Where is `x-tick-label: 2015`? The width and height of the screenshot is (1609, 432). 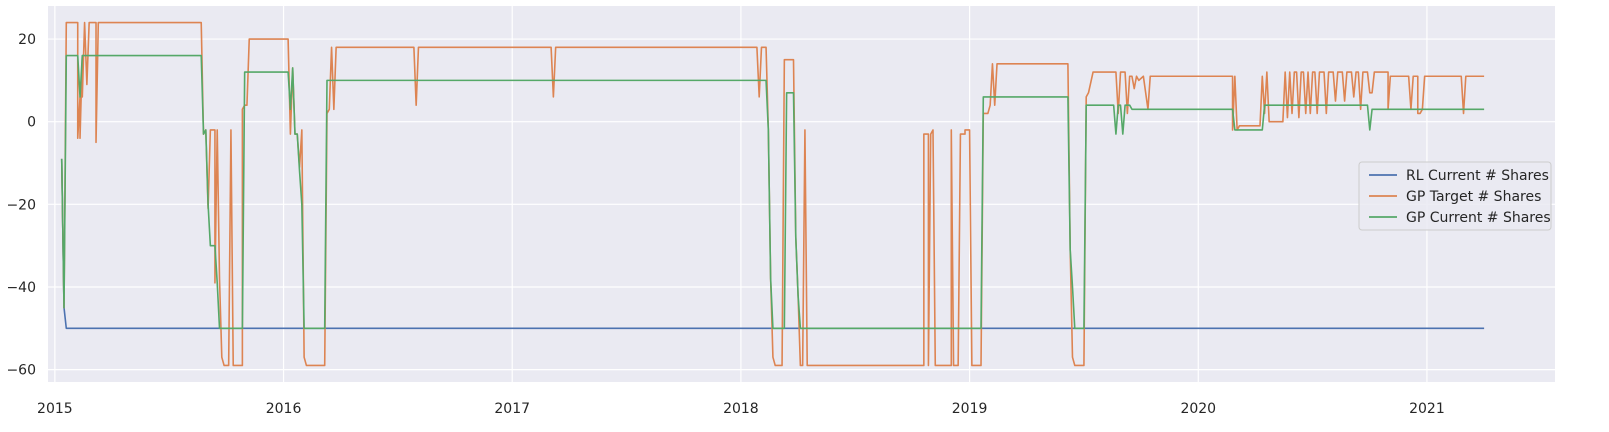
x-tick-label: 2015 is located at coordinates (55, 409).